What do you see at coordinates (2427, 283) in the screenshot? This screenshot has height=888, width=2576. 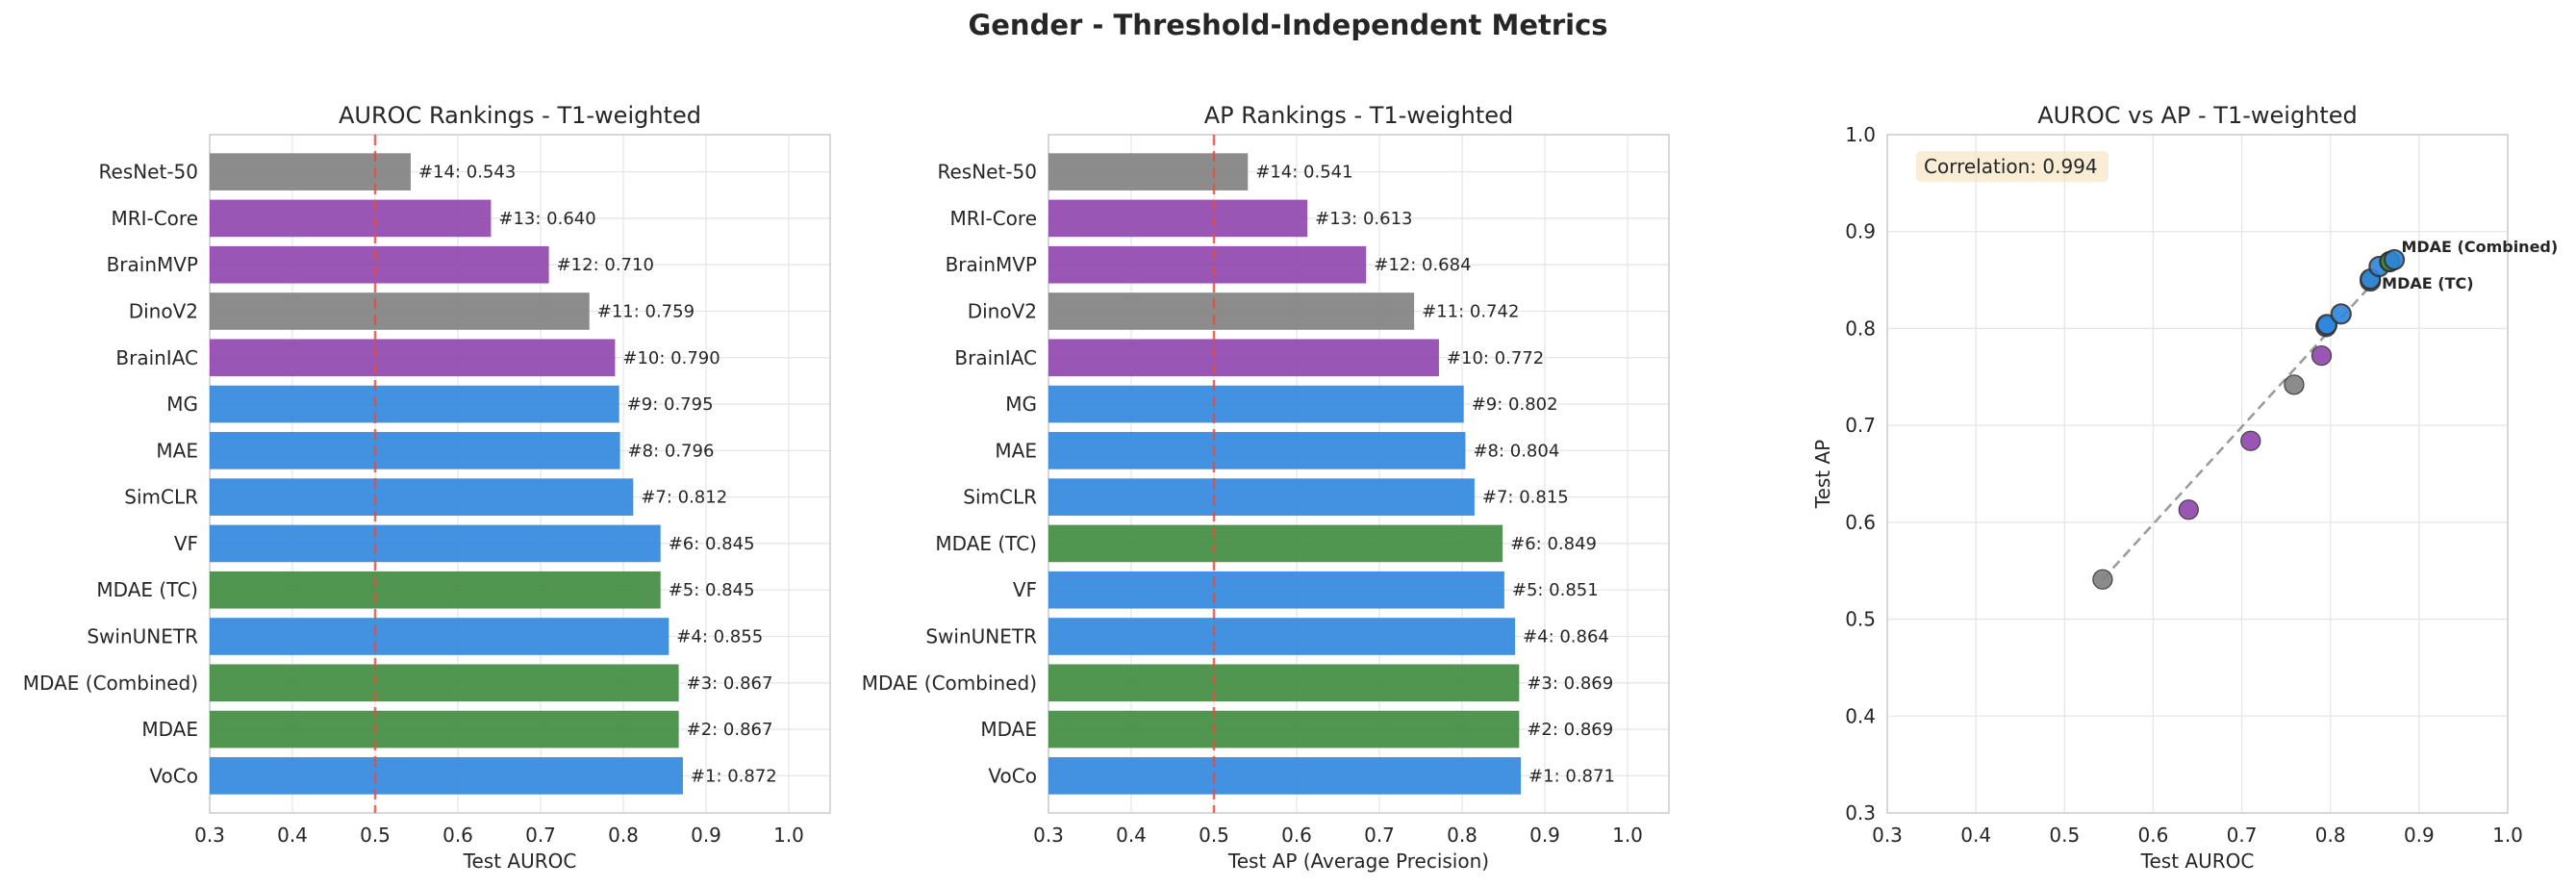 I see `point-annotation: MDAE (TC)` at bounding box center [2427, 283].